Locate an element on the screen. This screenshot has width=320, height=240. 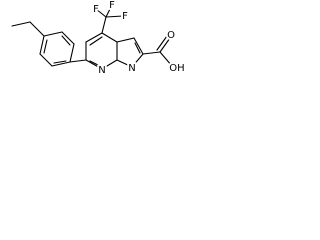
bonds is located at coordinates (92, 37).